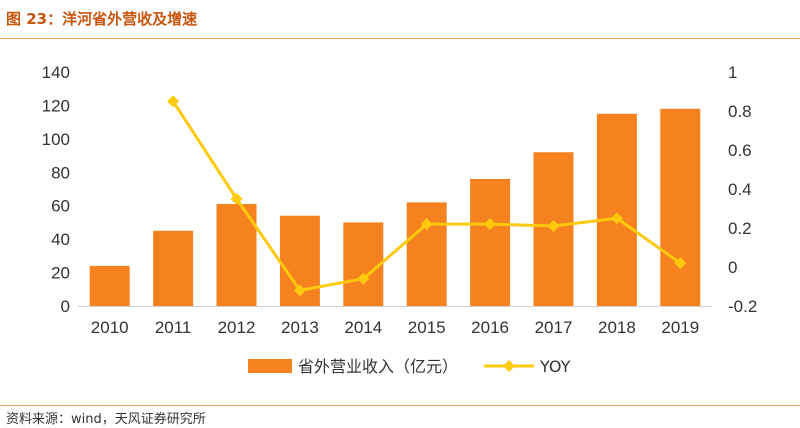 The image size is (800, 428). Describe the element at coordinates (65, 306) in the screenshot. I see `y-left-tick-label: 0` at that location.